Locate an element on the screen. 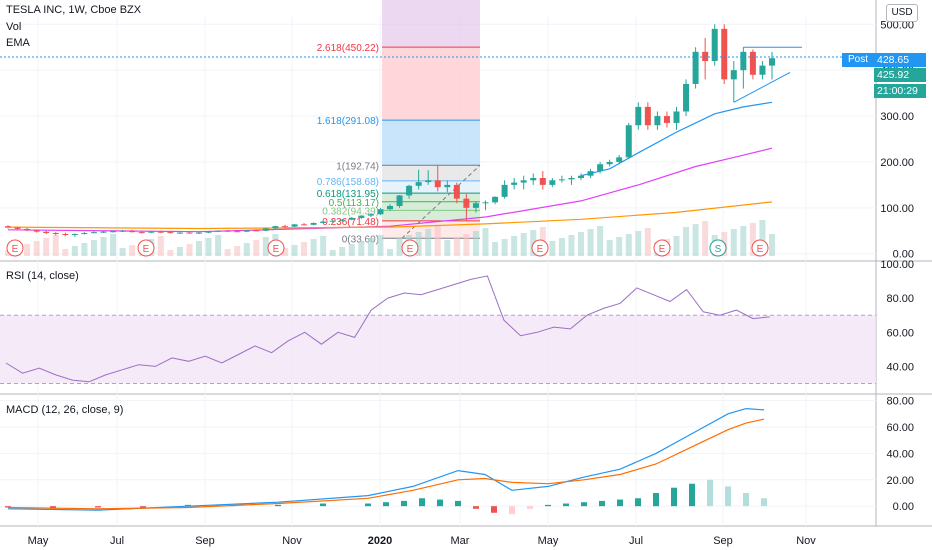  macd-tick-label: 80.00 is located at coordinates (900, 402).